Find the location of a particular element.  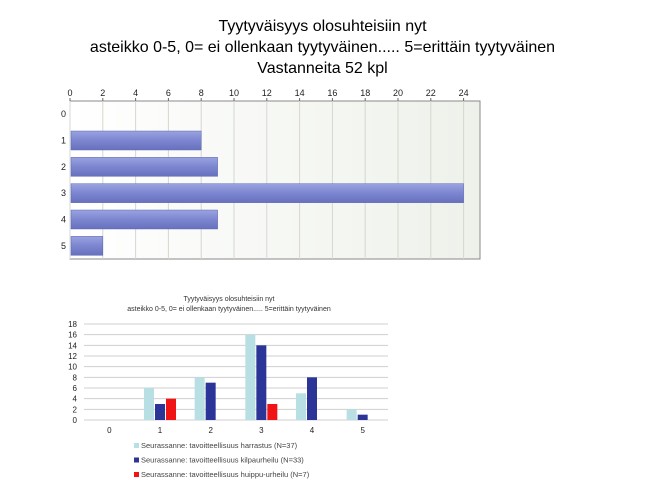

chart2-y-tick-label: 12 is located at coordinates (72, 356).